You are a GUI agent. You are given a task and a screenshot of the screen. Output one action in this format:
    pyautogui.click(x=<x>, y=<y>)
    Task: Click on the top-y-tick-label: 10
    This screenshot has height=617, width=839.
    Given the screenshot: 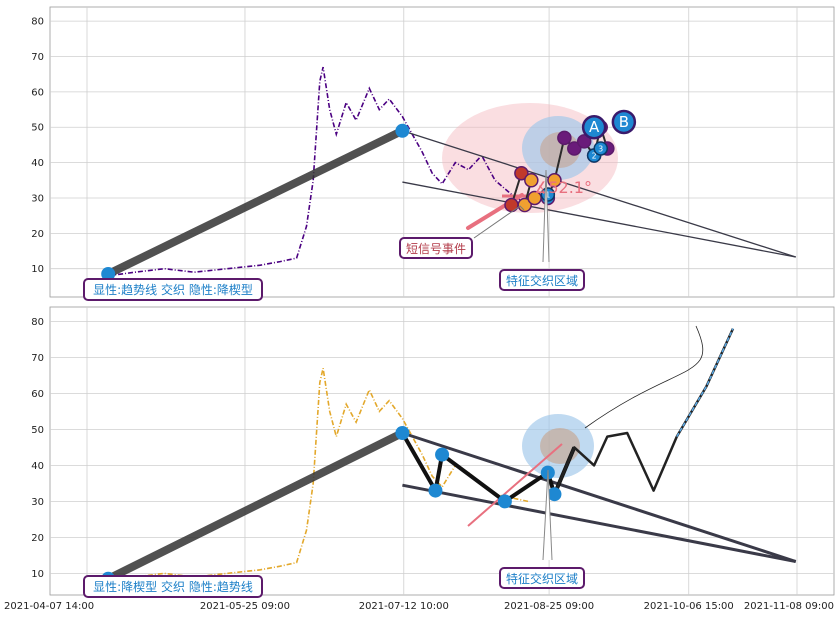 What is the action you would take?
    pyautogui.click(x=37, y=269)
    